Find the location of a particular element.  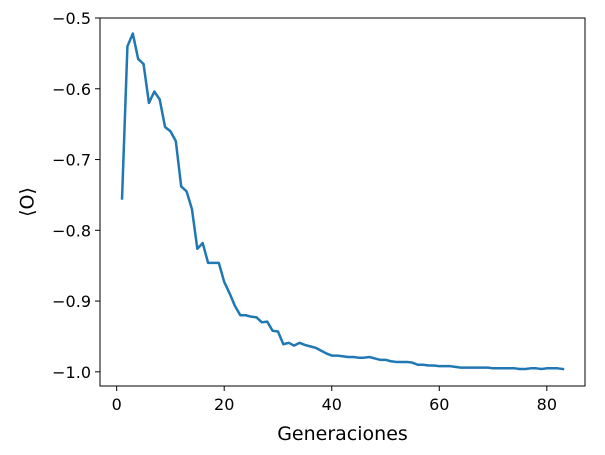

y-axis-ticks: −1.0 −0.9 −0.8 −0.7 −0.6 −0.5 is located at coordinates (76, 195).